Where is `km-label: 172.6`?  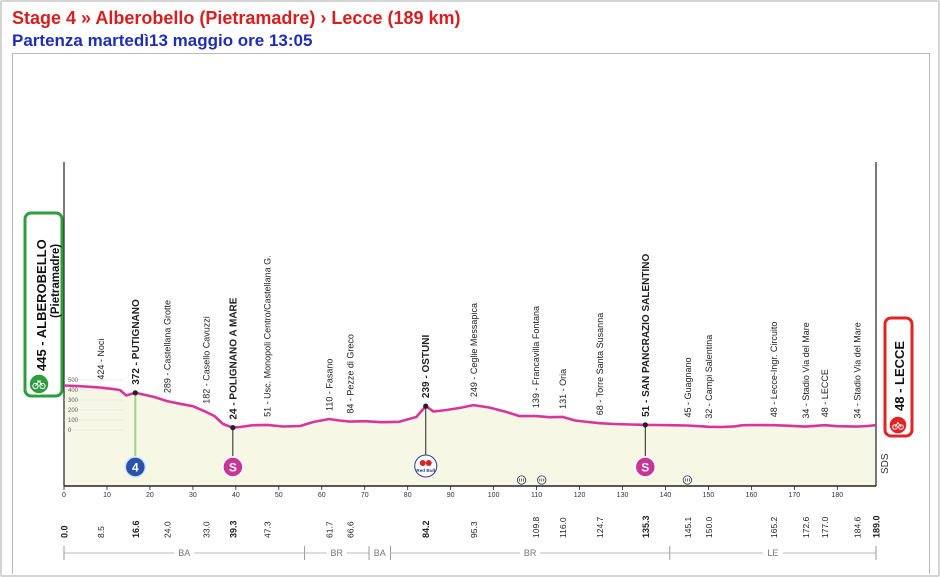 km-label: 172.6 is located at coordinates (806, 527).